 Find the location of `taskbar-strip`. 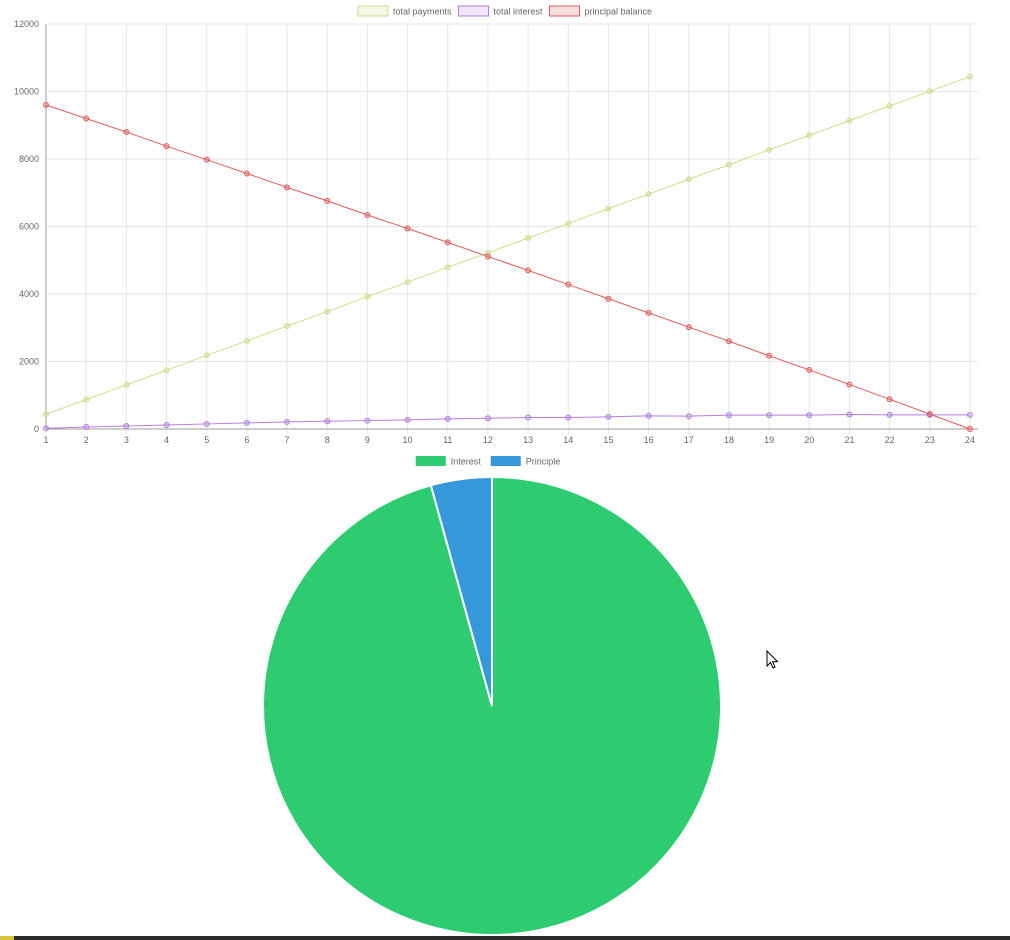

taskbar-strip is located at coordinates (505, 938).